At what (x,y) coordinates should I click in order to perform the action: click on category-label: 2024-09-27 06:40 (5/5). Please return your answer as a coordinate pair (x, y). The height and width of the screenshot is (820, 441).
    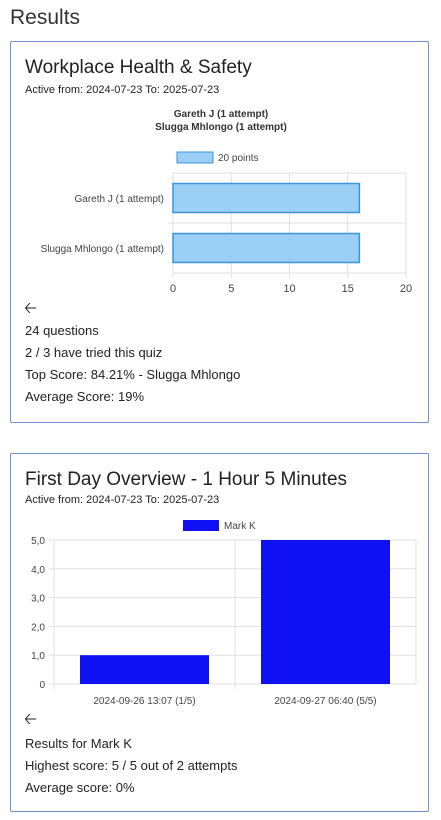
    Looking at the image, I should click on (325, 701).